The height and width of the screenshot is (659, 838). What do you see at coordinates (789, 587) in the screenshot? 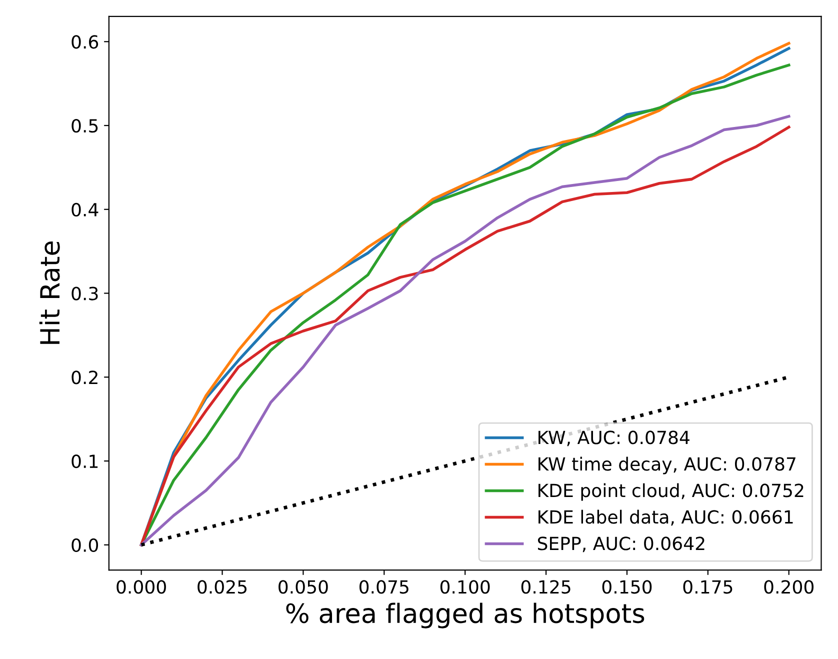
I see `x-tick-label: 0.200` at bounding box center [789, 587].